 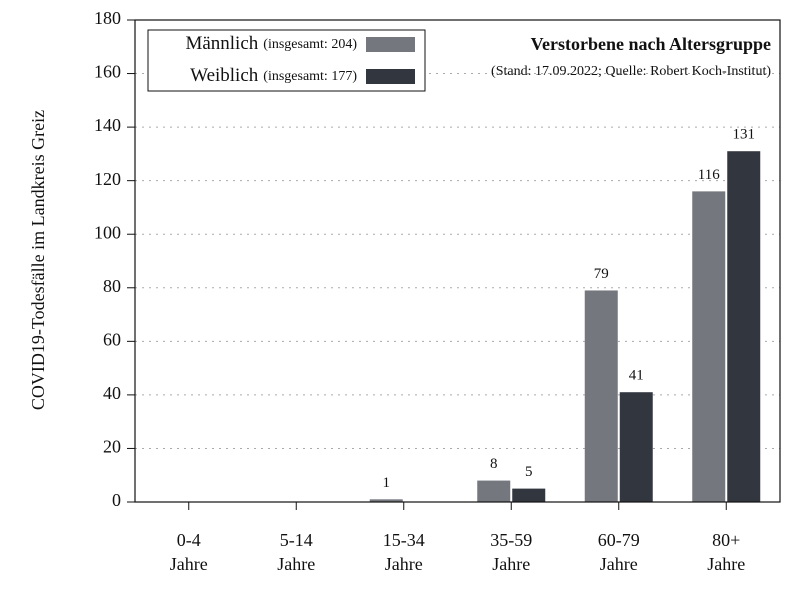 I want to click on x-tick-label: 35-59 Jahre, so click(x=511, y=552).